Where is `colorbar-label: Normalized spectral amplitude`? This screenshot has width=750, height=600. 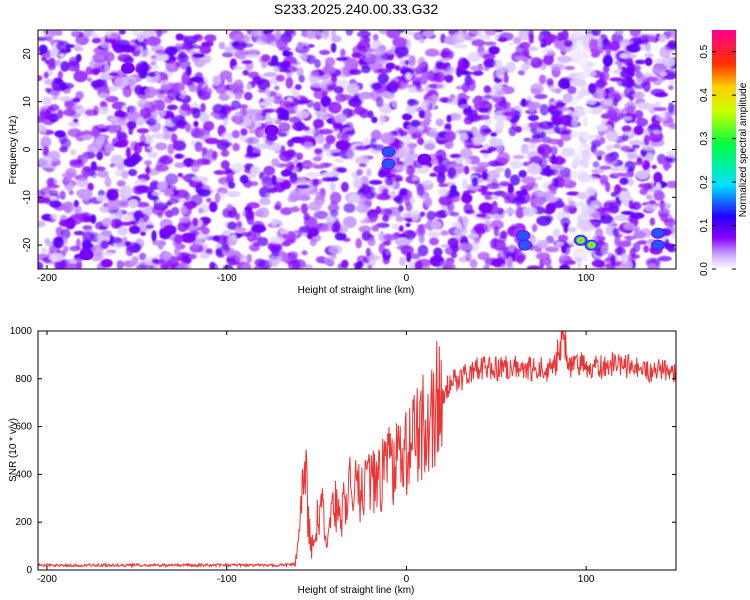
colorbar-label: Normalized spectral amplitude is located at coordinates (743, 149).